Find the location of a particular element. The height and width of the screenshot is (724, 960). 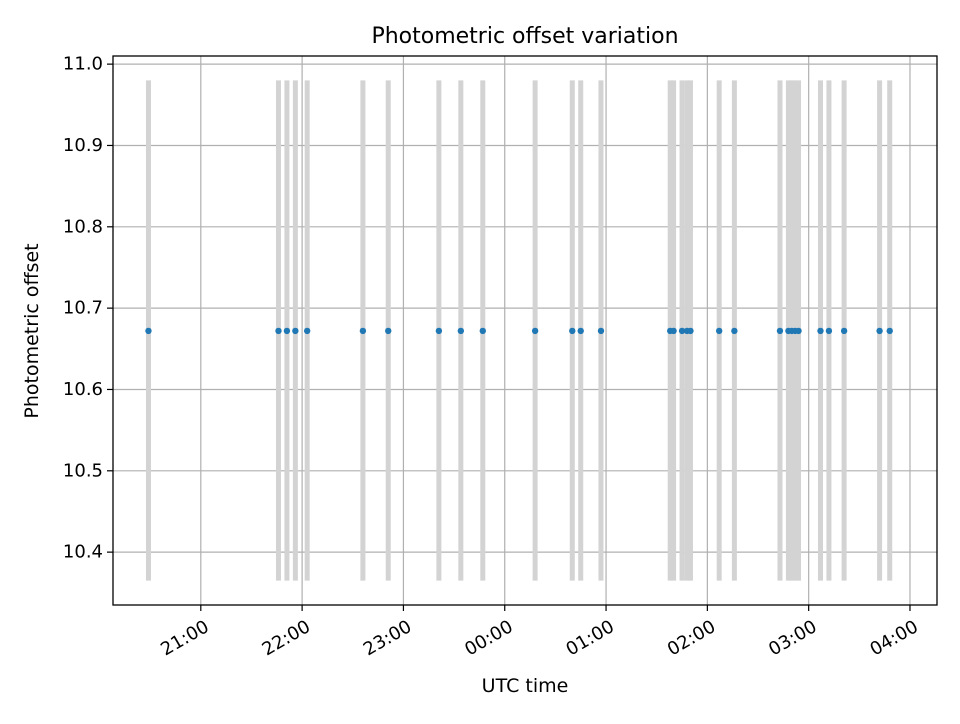

x-tick-label: 22:00 is located at coordinates (286, 638).